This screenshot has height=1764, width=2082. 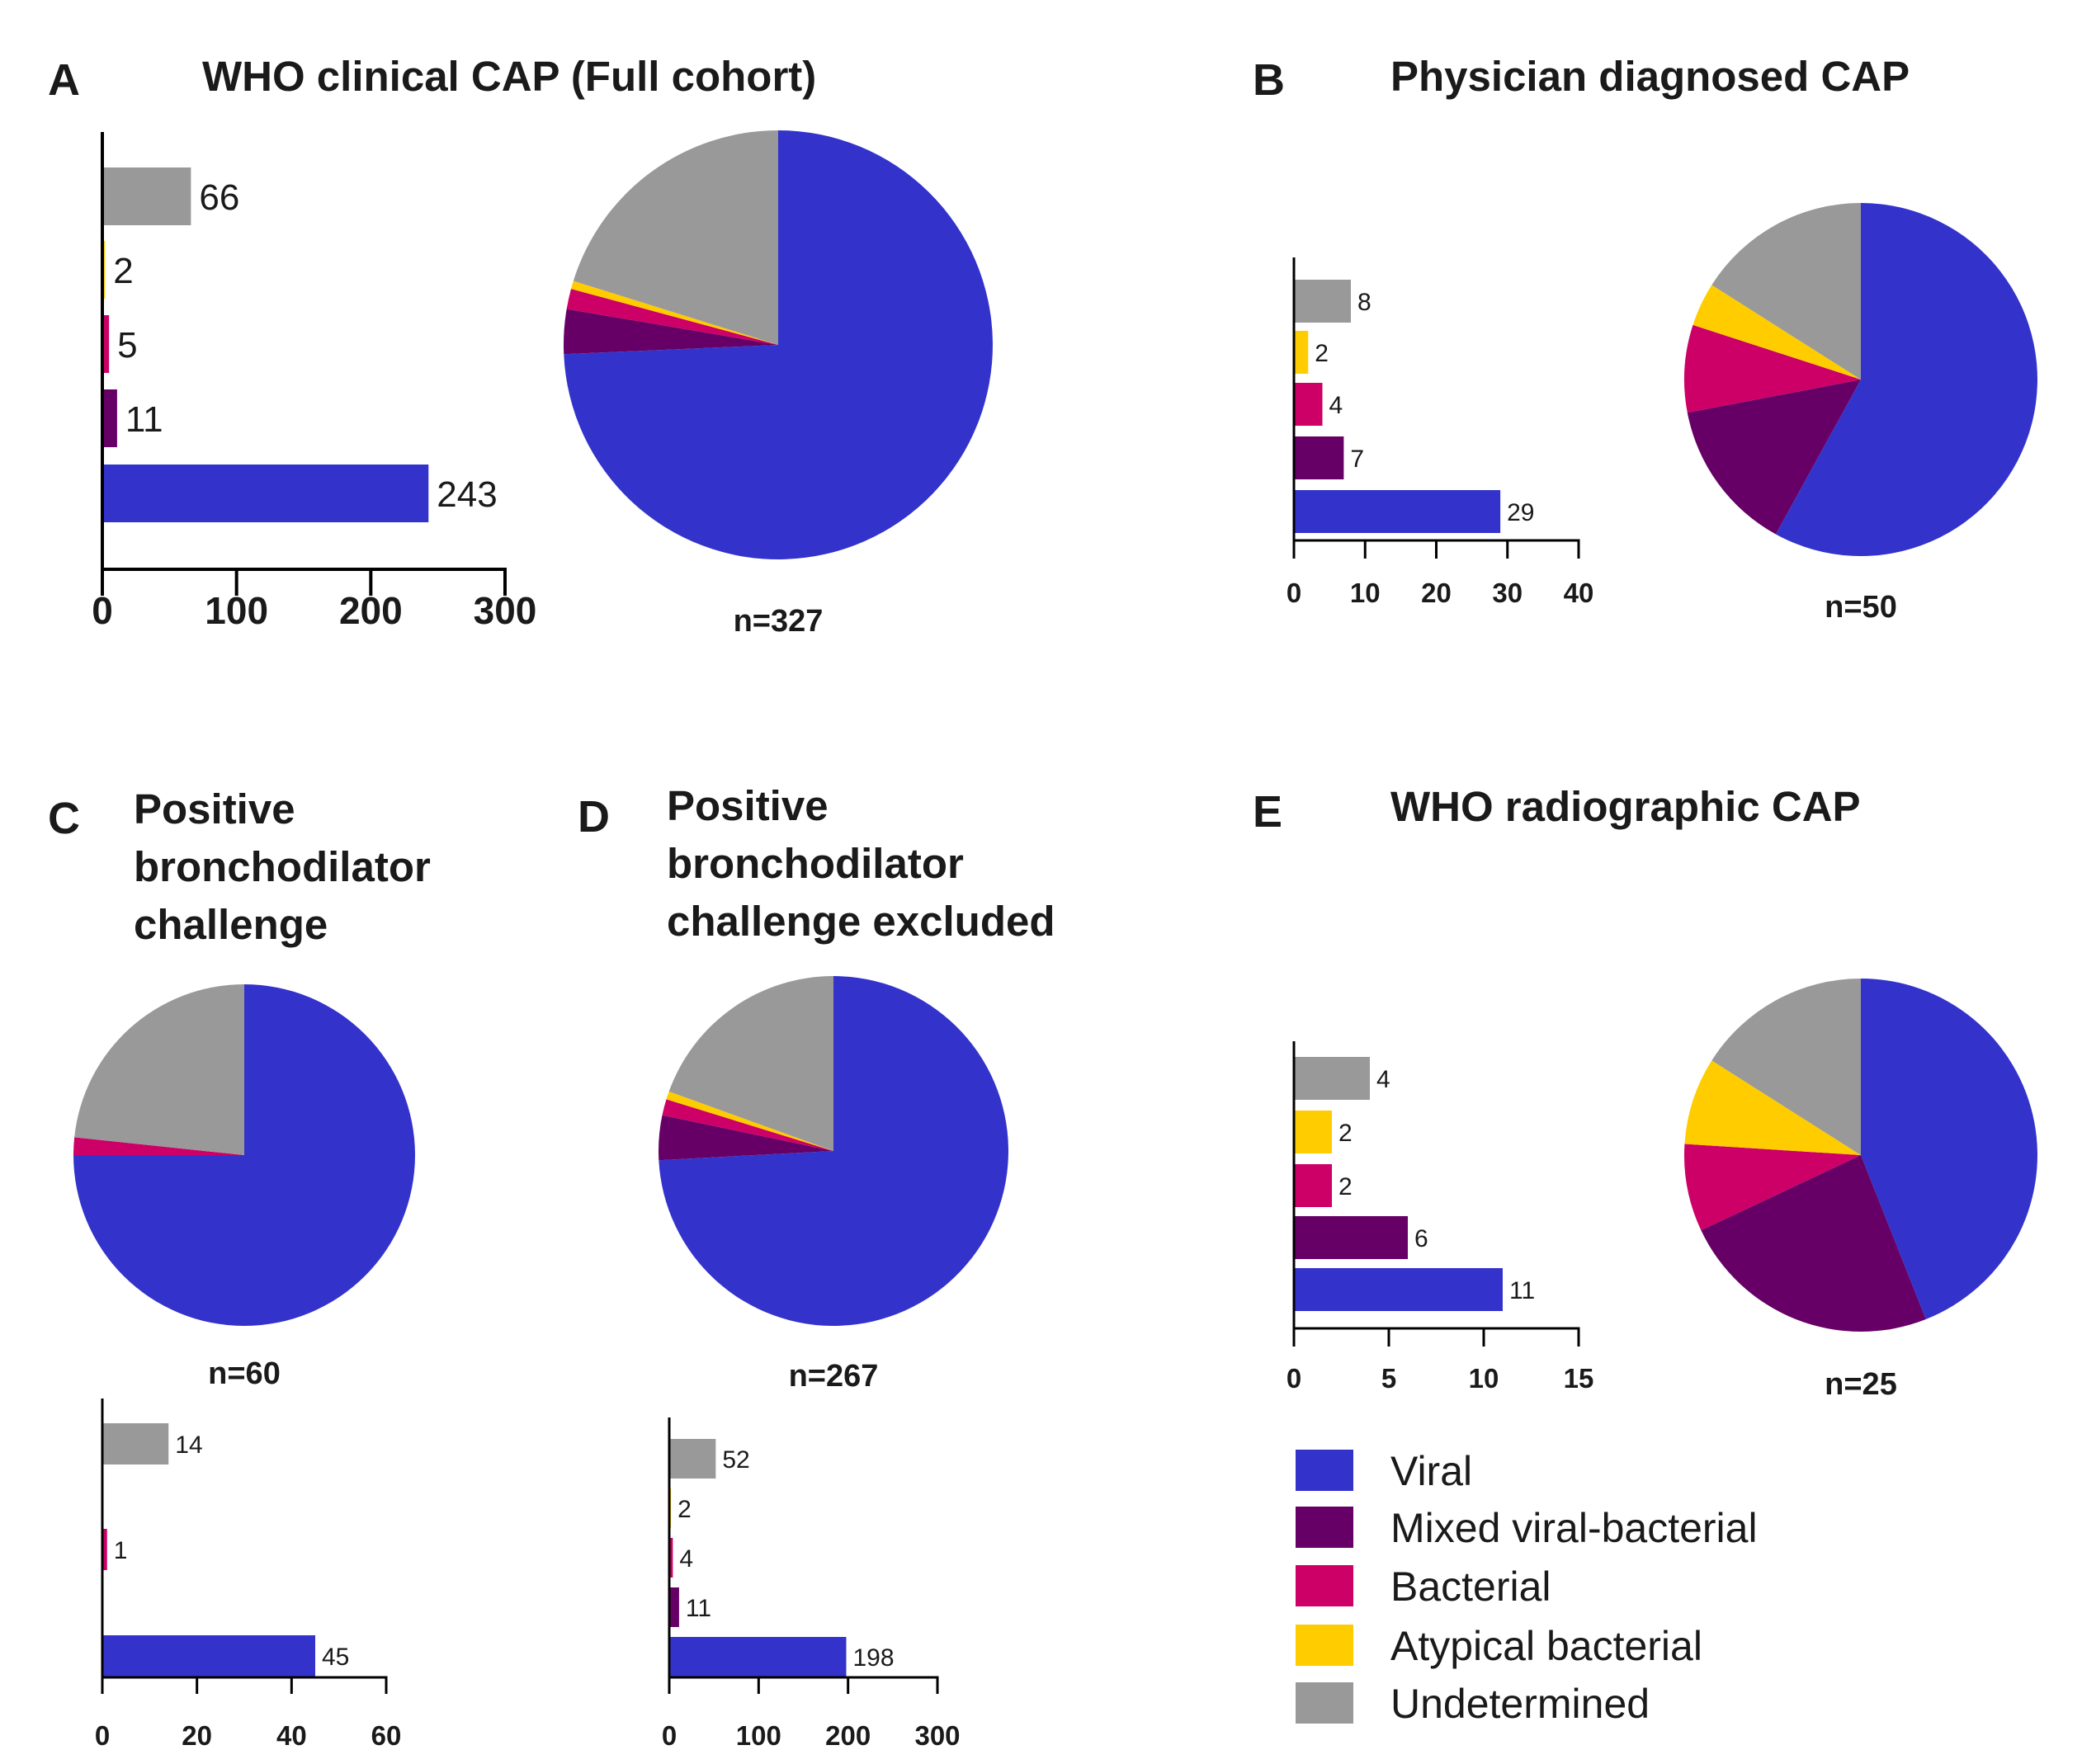 I want to click on bar-value-label: 8, so click(x=1364, y=302).